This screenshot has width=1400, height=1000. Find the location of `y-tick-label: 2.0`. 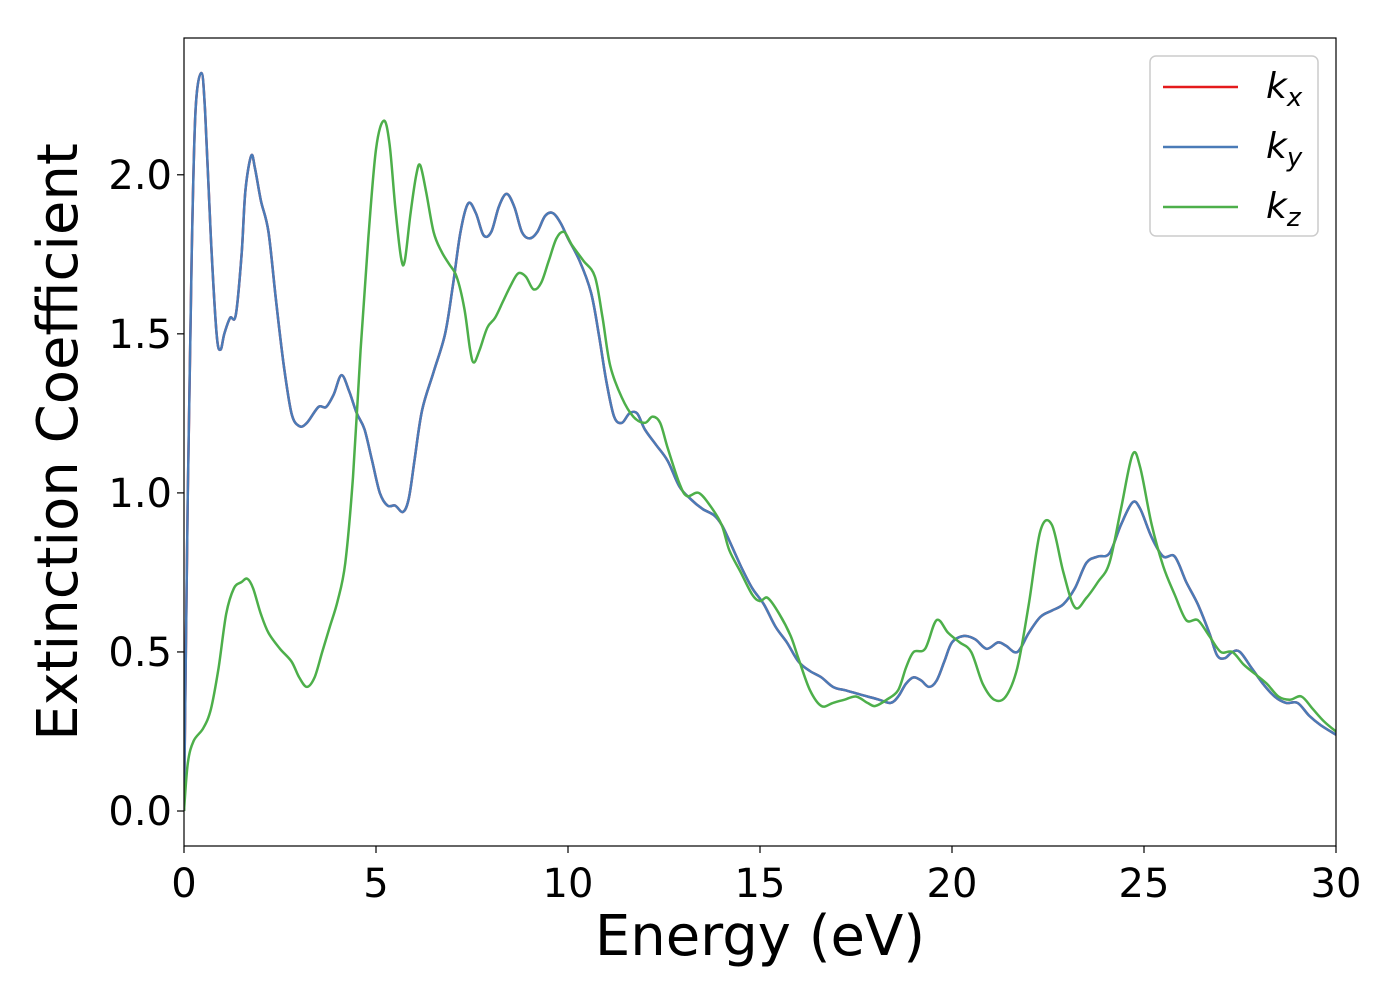

y-tick-label: 2.0 is located at coordinates (140, 176).